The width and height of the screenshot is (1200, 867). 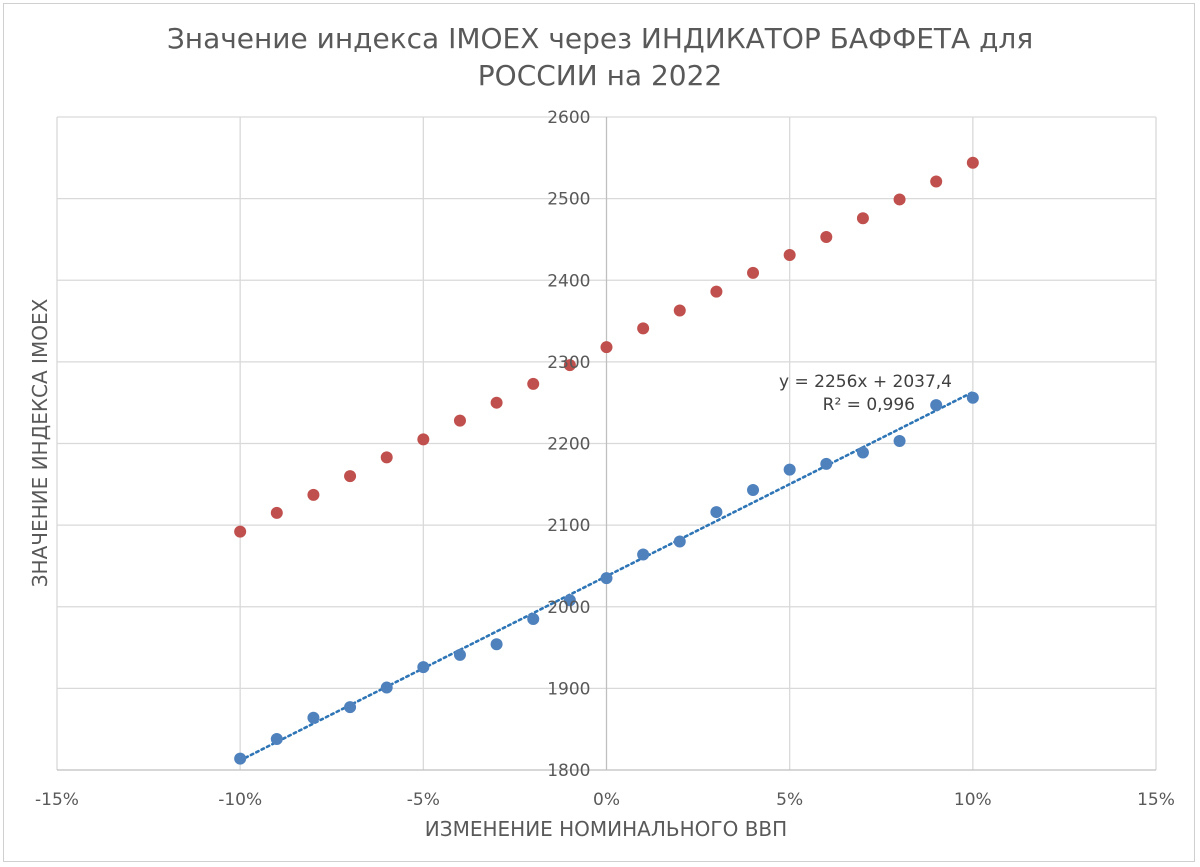 What do you see at coordinates (568, 689) in the screenshot?
I see `y-tick-label: 1900` at bounding box center [568, 689].